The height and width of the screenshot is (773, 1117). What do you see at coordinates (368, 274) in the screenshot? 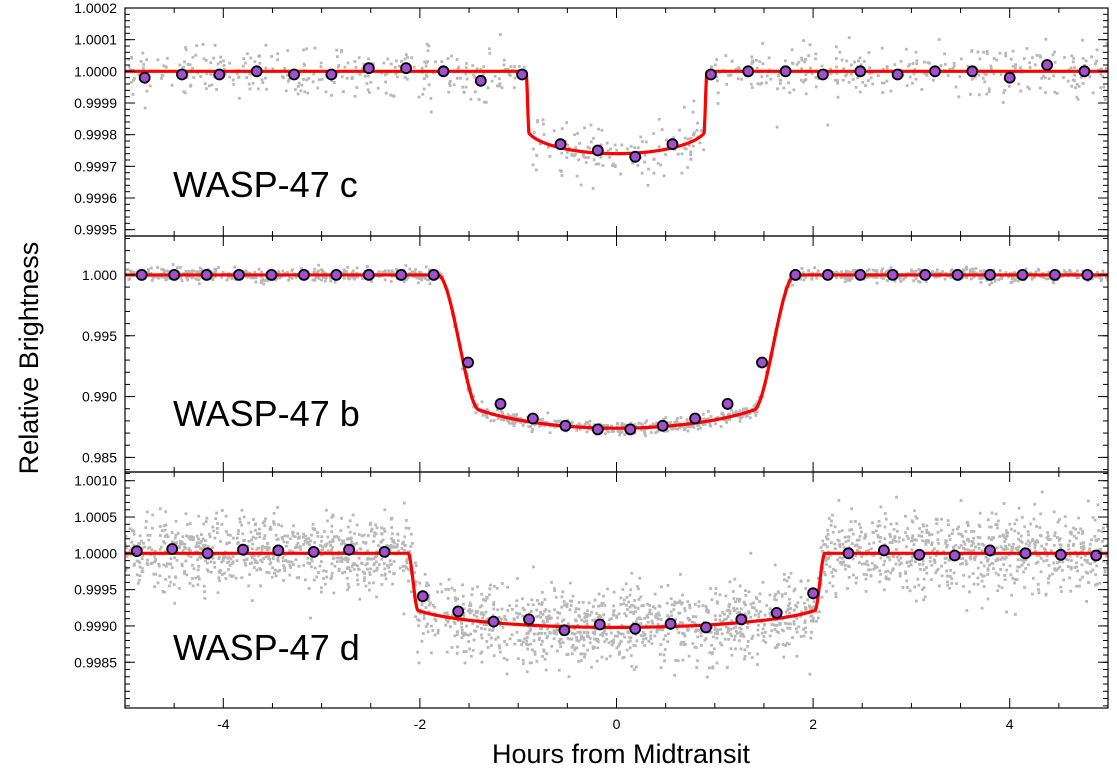
I see `binned-point` at bounding box center [368, 274].